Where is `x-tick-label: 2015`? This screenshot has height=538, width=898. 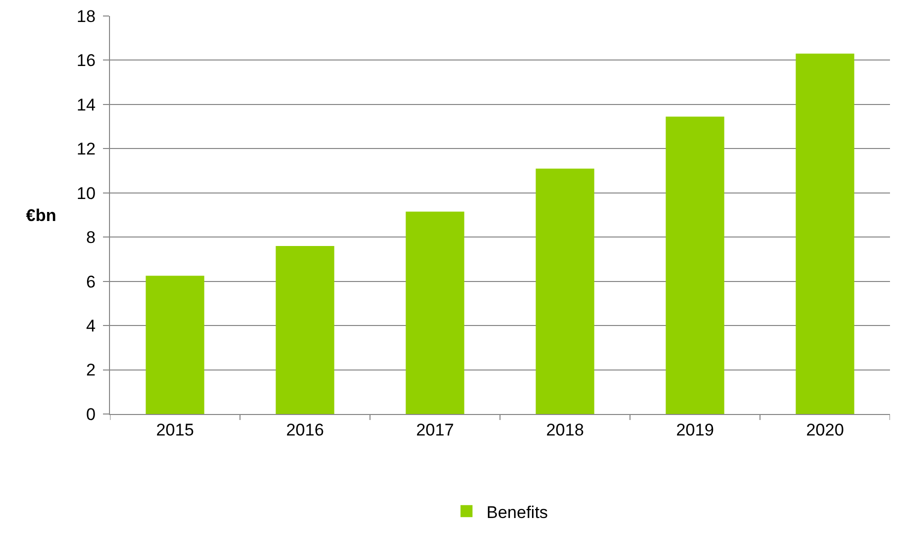
x-tick-label: 2015 is located at coordinates (175, 430).